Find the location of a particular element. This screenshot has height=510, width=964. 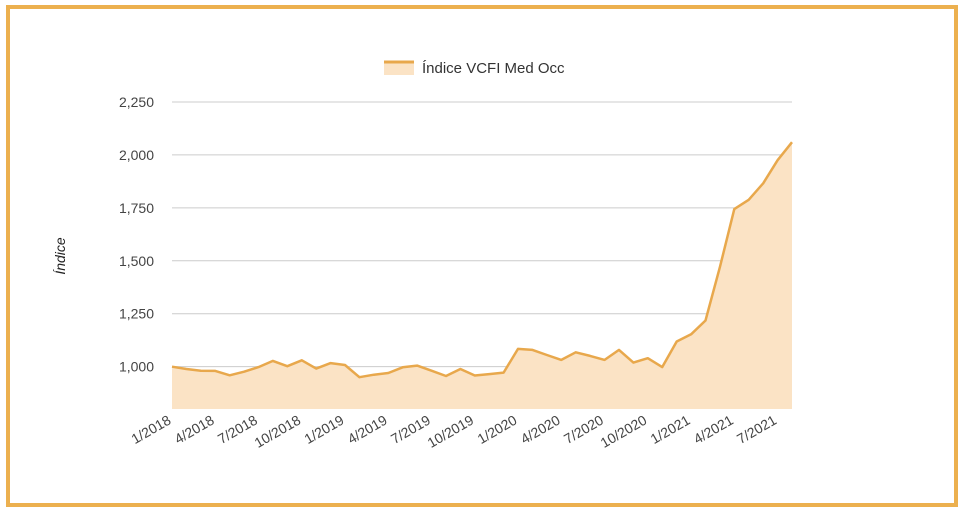

legend: Índice VCFI Med Occ is located at coordinates (474, 68).